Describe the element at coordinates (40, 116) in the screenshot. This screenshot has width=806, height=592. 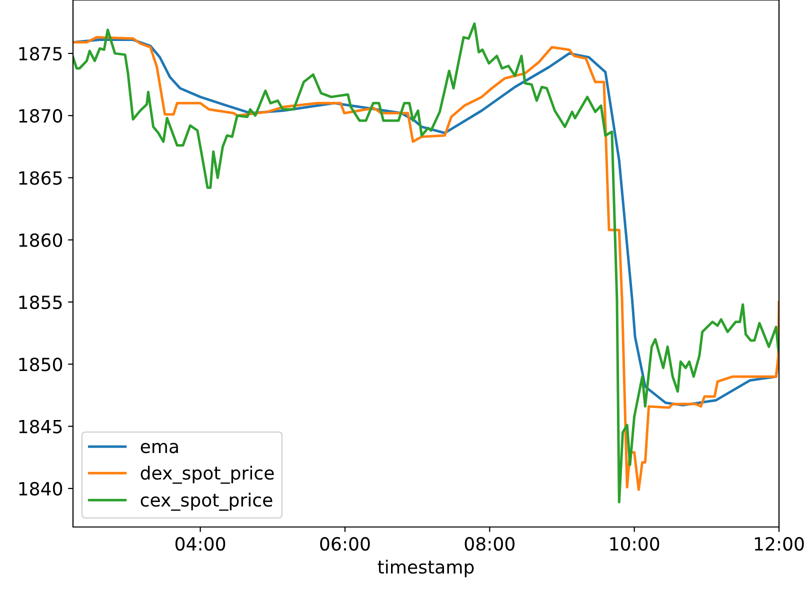
I see `y-tick-label: 1870` at that location.